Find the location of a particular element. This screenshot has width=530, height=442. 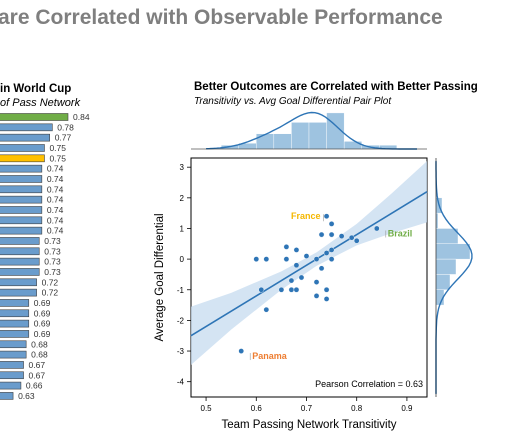

y-tick-label: -4 is located at coordinates (181, 382).